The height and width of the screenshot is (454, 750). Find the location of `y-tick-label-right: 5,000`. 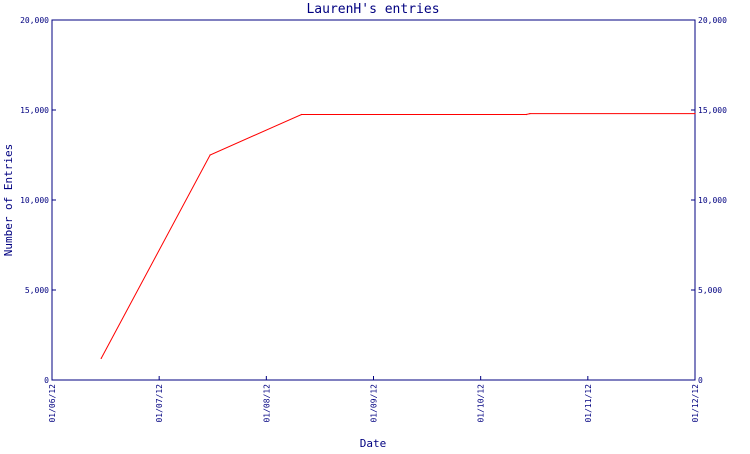

y-tick-label-right: 5,000 is located at coordinates (710, 290).